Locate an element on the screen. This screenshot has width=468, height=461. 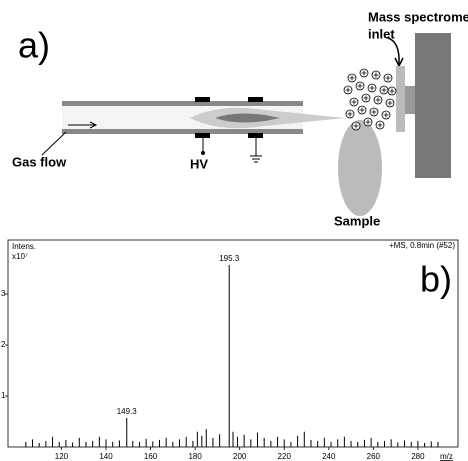
x-tick-label: 240 is located at coordinates (329, 456).